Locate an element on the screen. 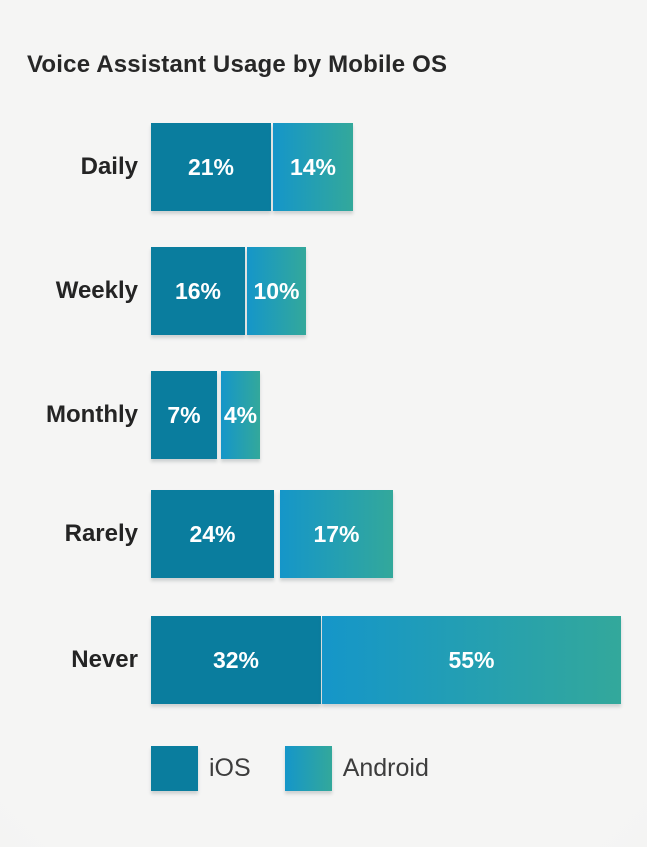 This screenshot has height=847, width=647. bar-segment-ios: 32% is located at coordinates (236, 660).